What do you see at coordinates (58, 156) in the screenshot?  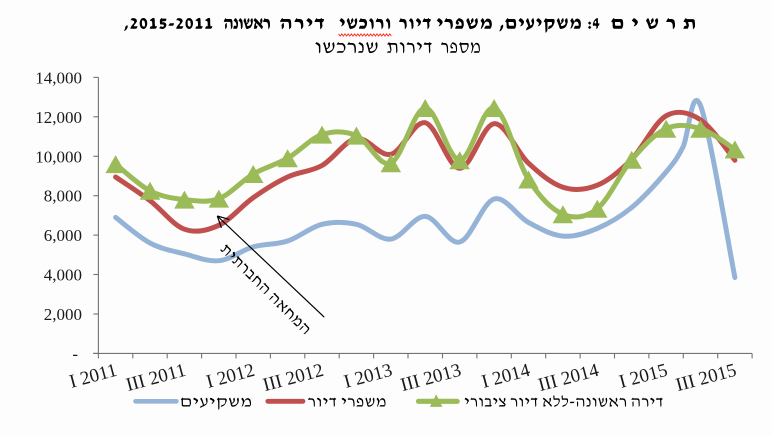 I see `svg-text: 10,000` at bounding box center [58, 156].